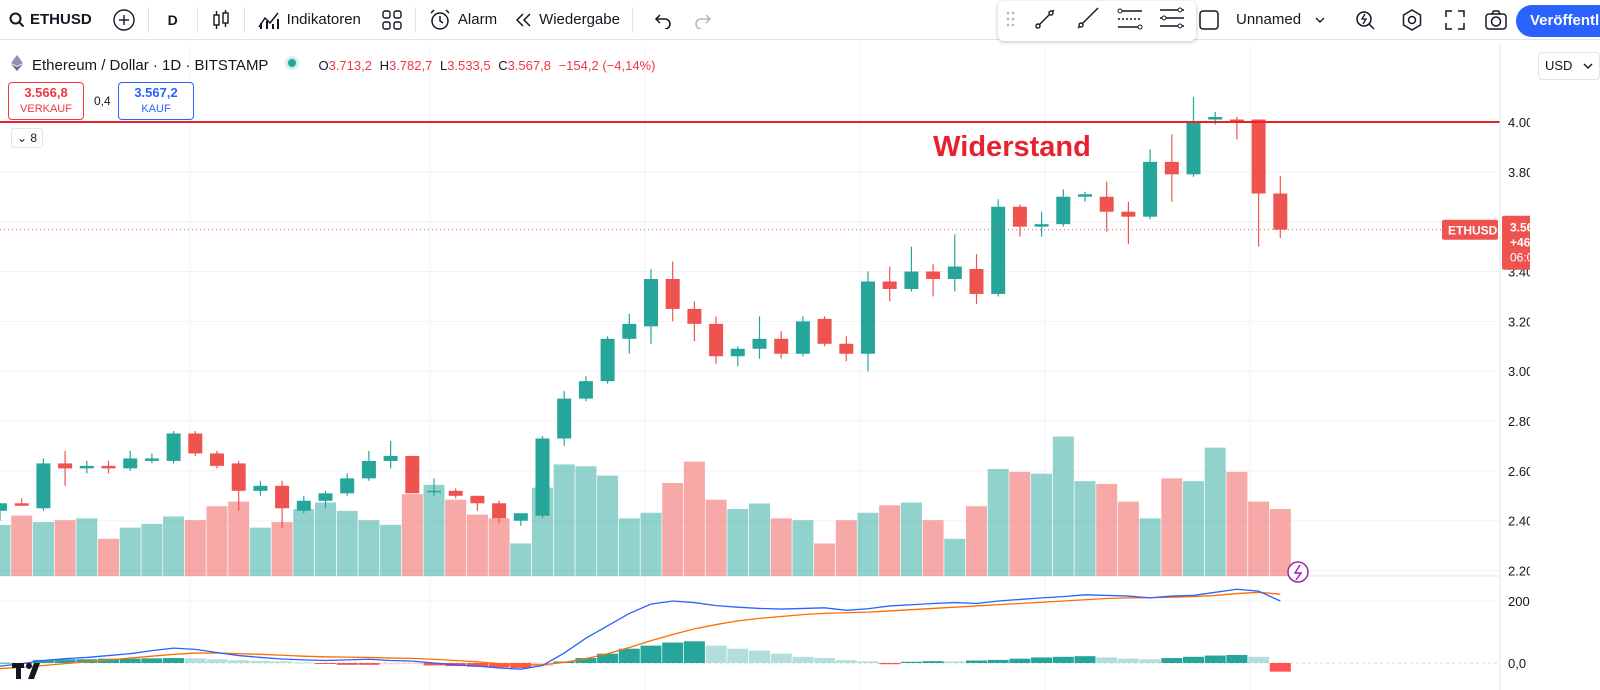 The image size is (1600, 690). I want to click on alarm-button: Alarm, so click(462, 20).